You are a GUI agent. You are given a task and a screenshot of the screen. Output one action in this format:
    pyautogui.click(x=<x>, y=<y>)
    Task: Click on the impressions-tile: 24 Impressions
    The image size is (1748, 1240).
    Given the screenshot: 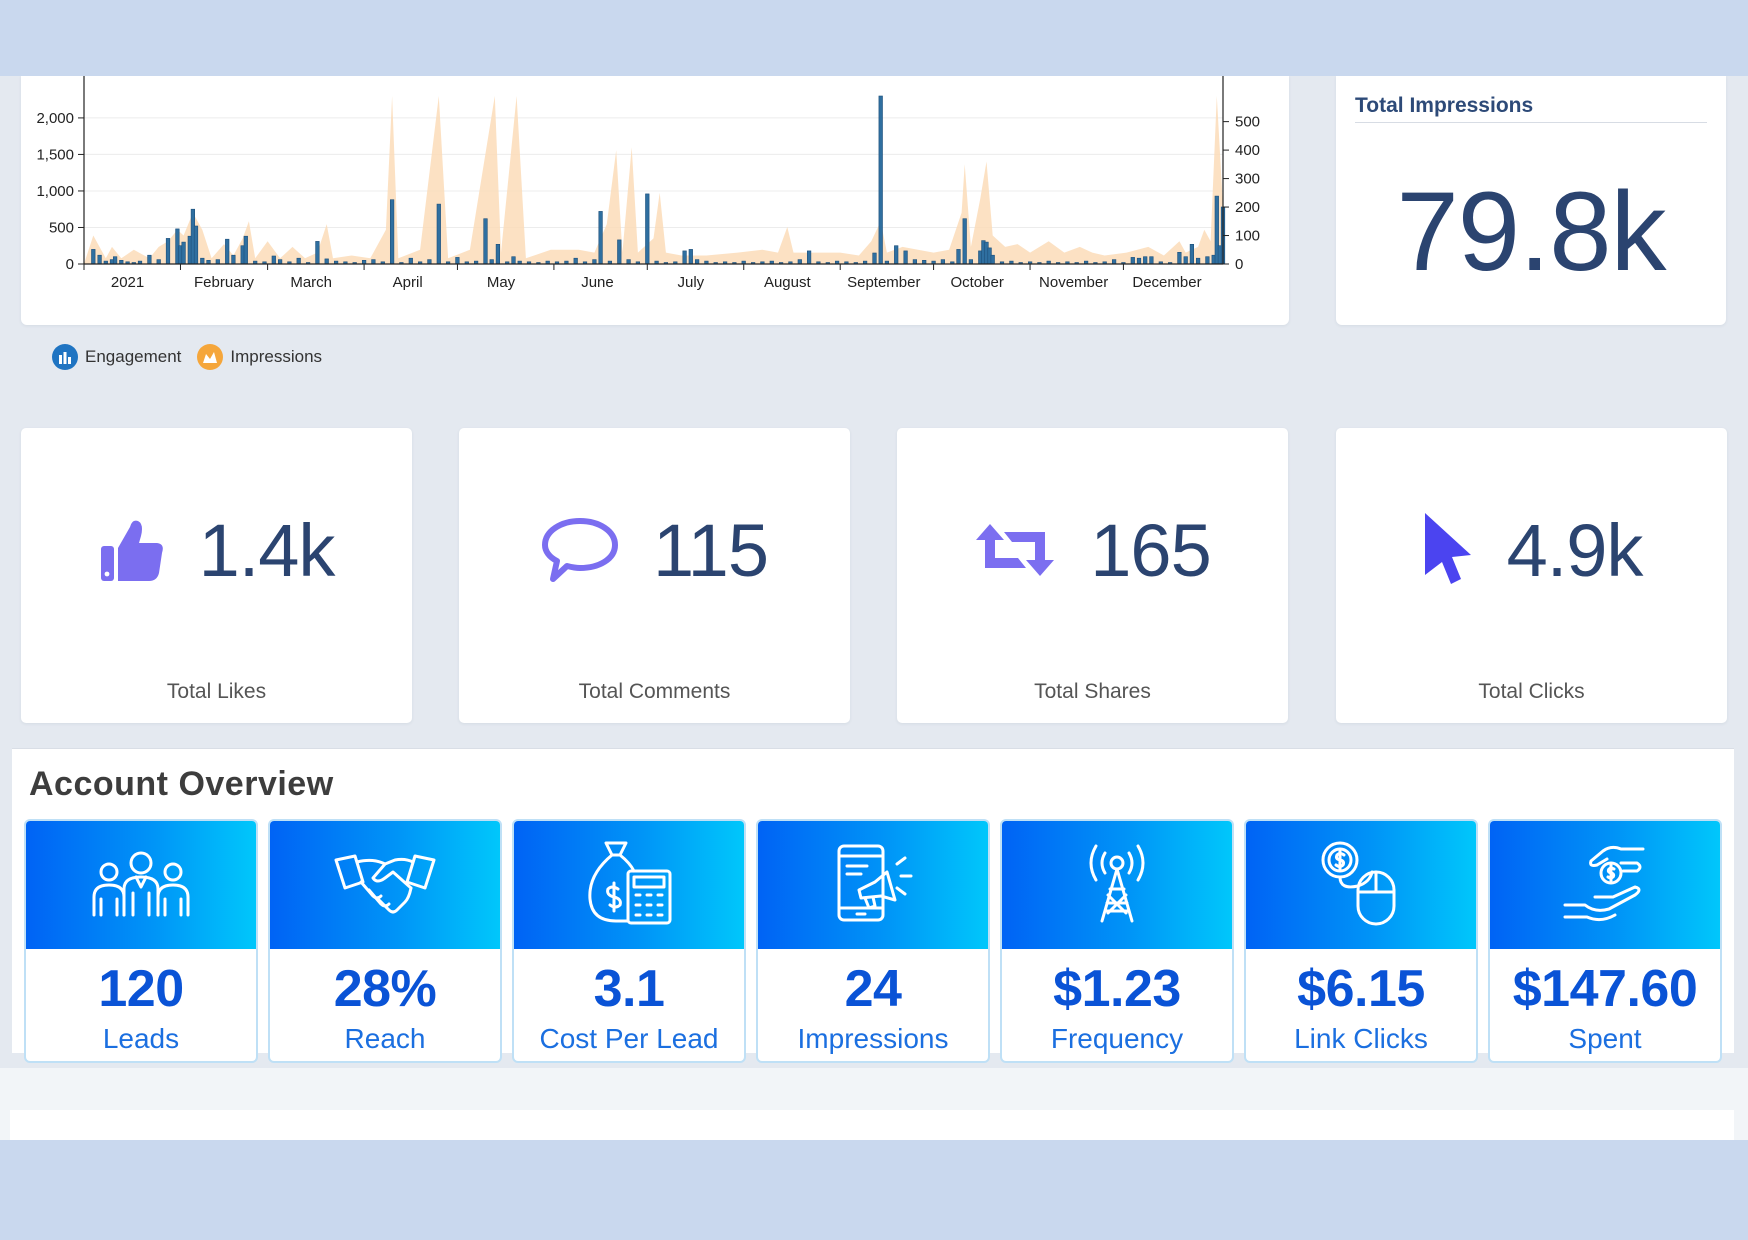 What is the action you would take?
    pyautogui.click(x=873, y=941)
    